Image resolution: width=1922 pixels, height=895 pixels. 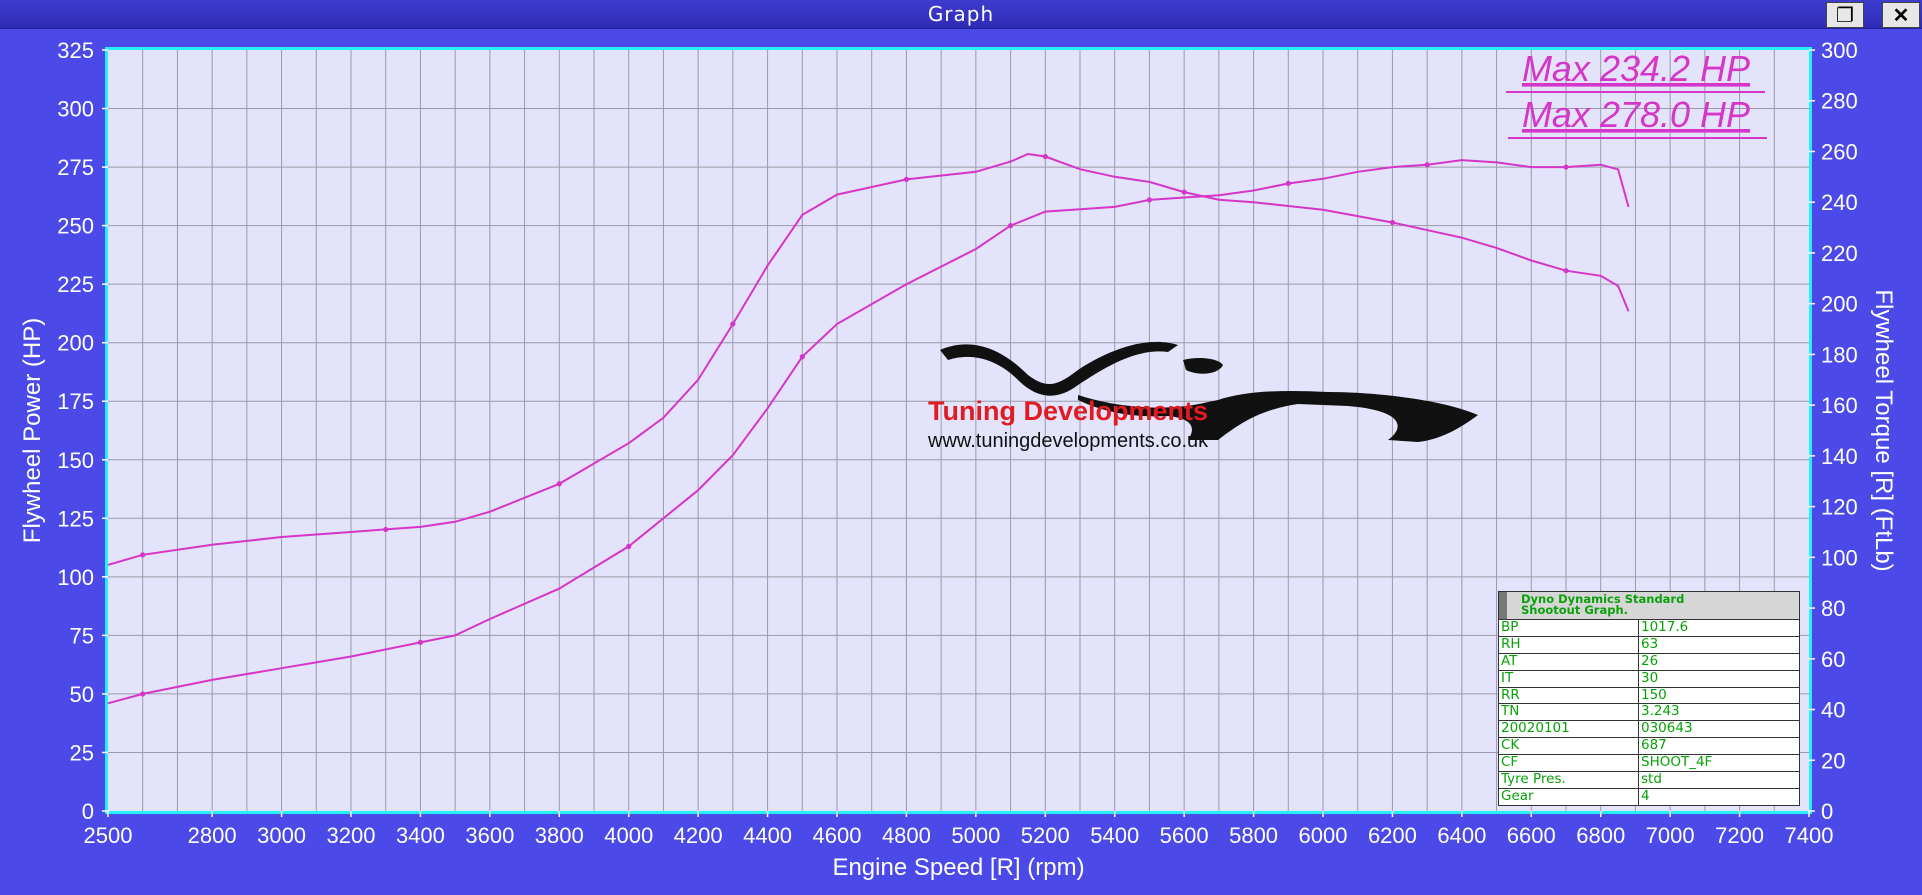 What do you see at coordinates (1883, 430) in the screenshot?
I see `y-right-axis-label: Flywheel Torque [R] (FtLb)` at bounding box center [1883, 430].